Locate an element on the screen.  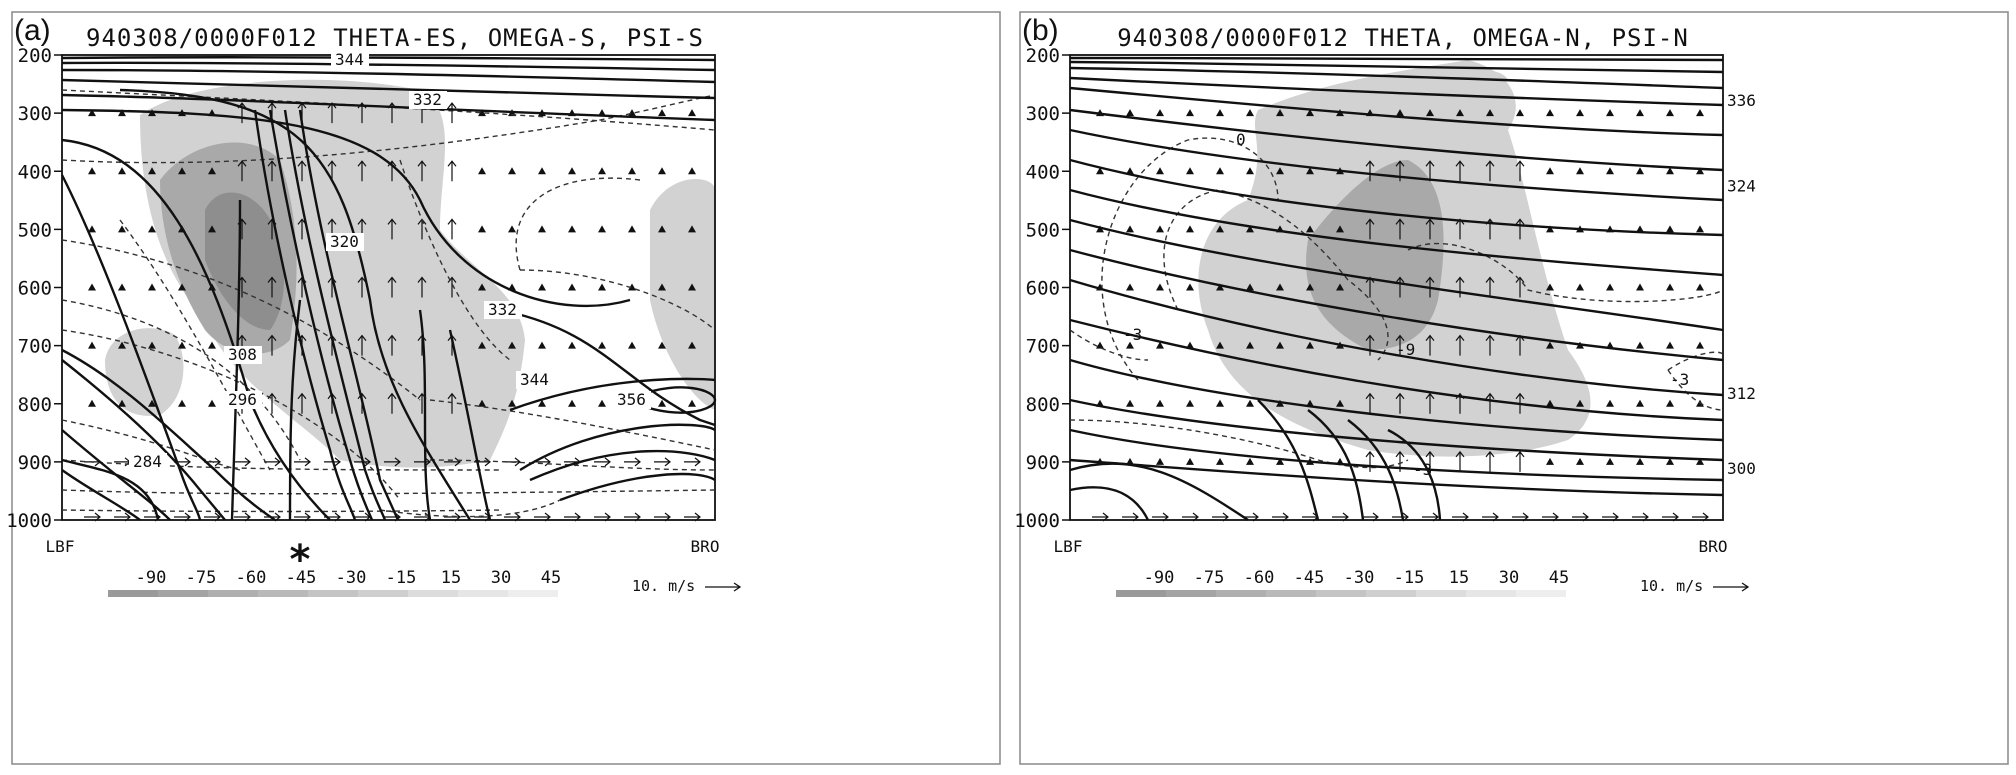
y-tick-label: 700 is located at coordinates (35, 347).